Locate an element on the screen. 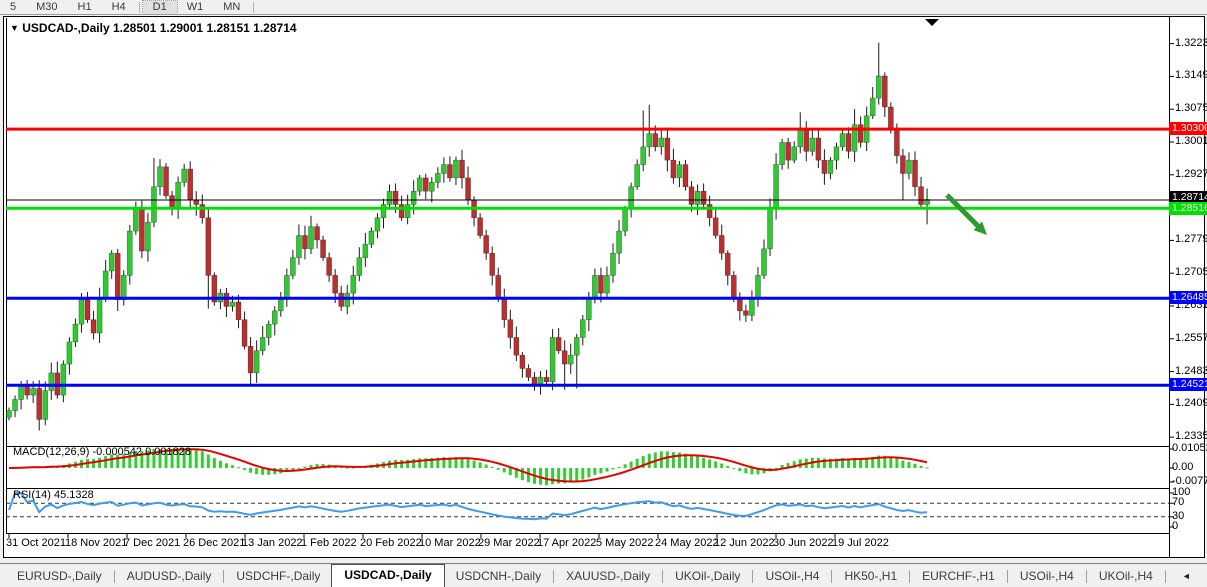  support-price-badge: 1.26485 is located at coordinates (1188, 297).